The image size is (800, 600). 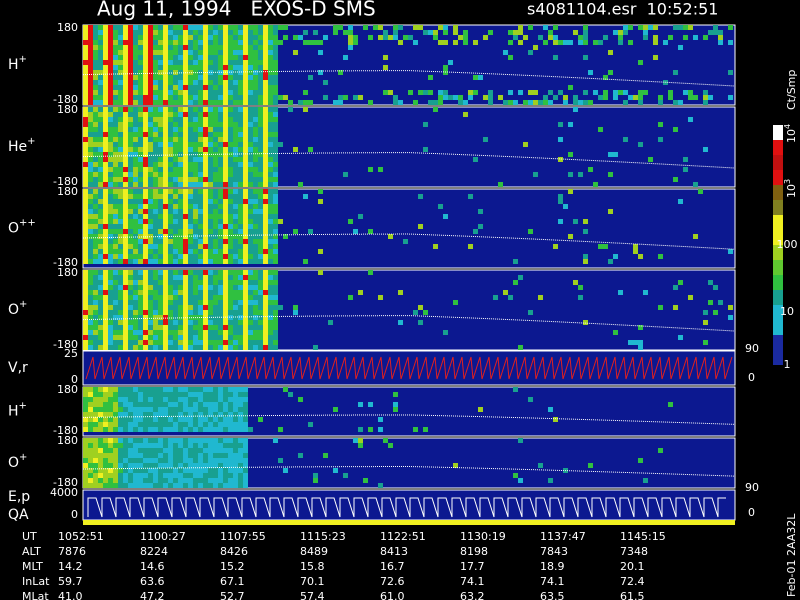 What do you see at coordinates (35, 595) in the screenshot?
I see `row-label: MLat` at bounding box center [35, 595].